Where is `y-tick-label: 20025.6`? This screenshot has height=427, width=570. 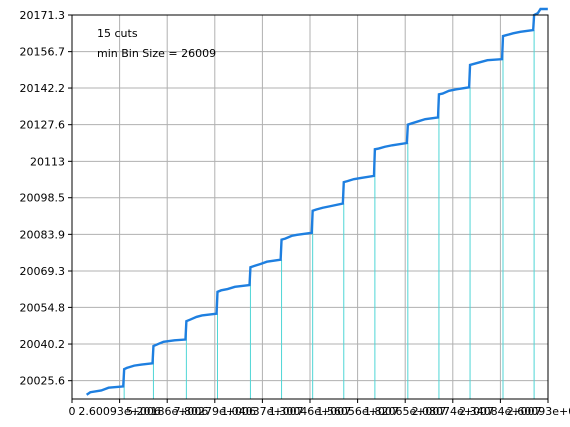
y-tick-label: 20025.6 is located at coordinates (43, 381).